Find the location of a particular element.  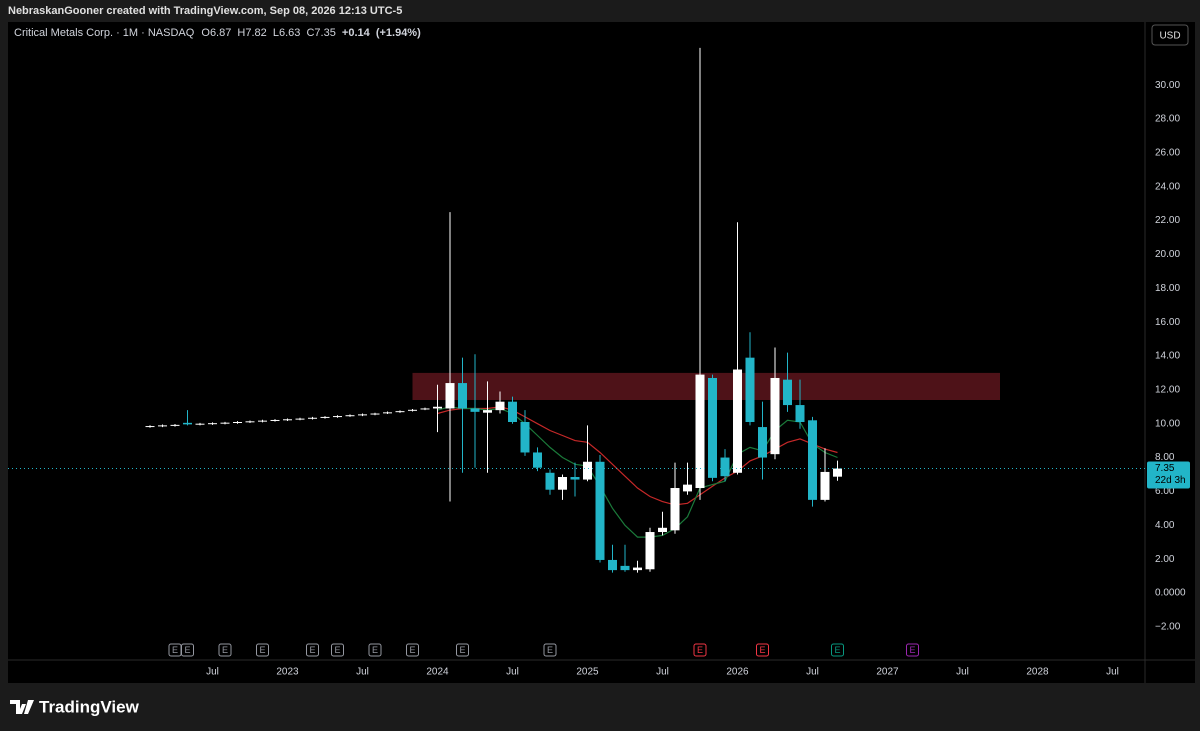

y-tick-label: 14.00 is located at coordinates (1167, 356).